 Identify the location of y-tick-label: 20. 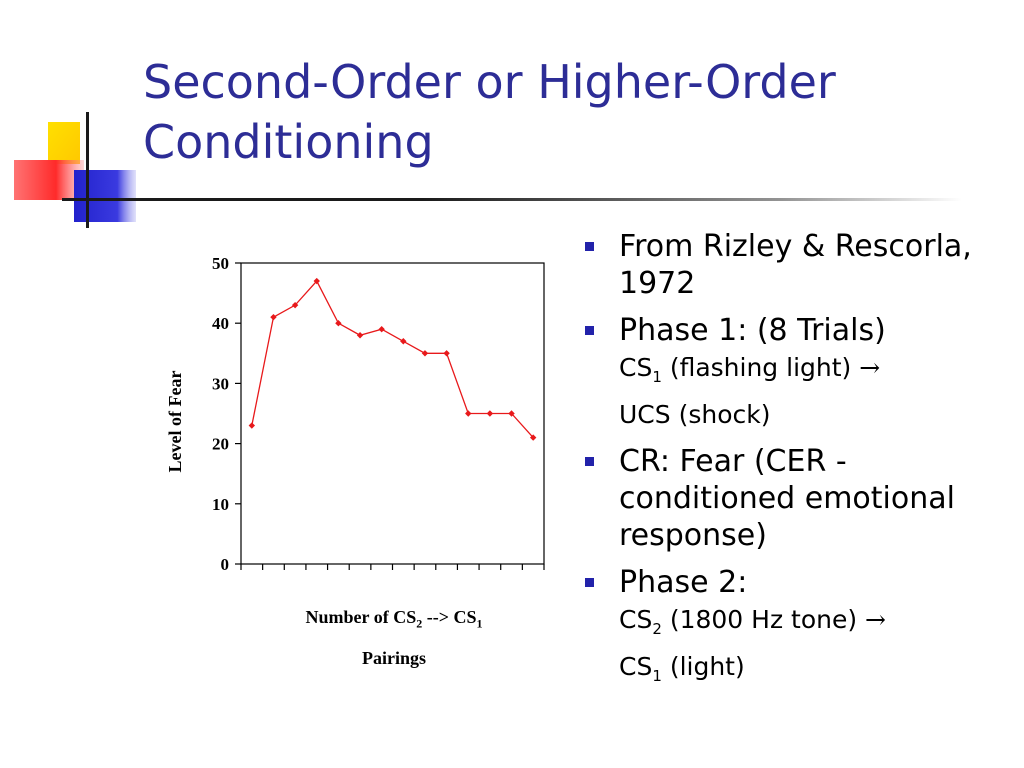
(220, 444).